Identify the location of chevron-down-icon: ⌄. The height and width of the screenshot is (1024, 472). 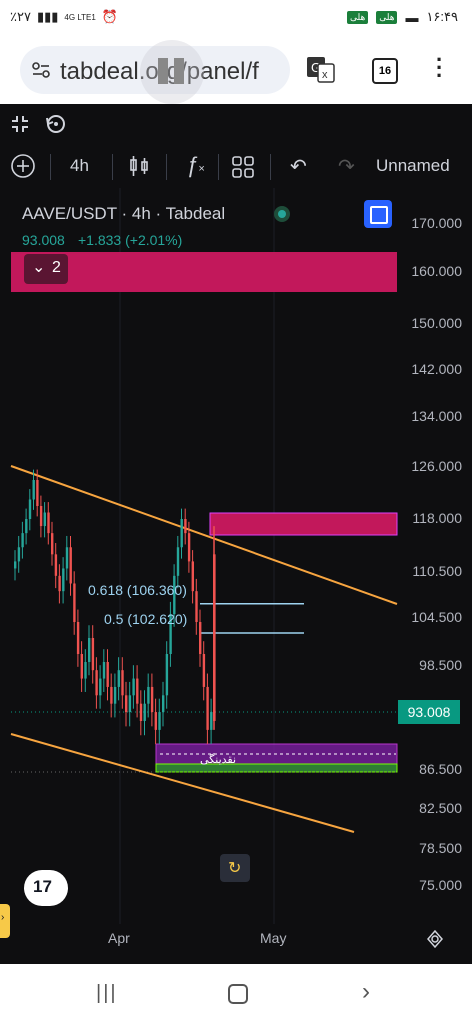
(39, 267).